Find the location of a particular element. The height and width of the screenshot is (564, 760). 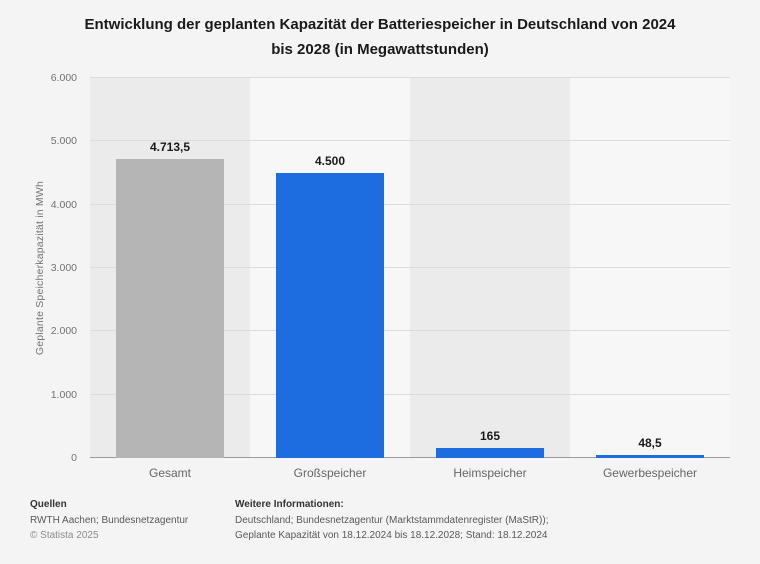

category-slot: 4.713,5 is located at coordinates (170, 268).